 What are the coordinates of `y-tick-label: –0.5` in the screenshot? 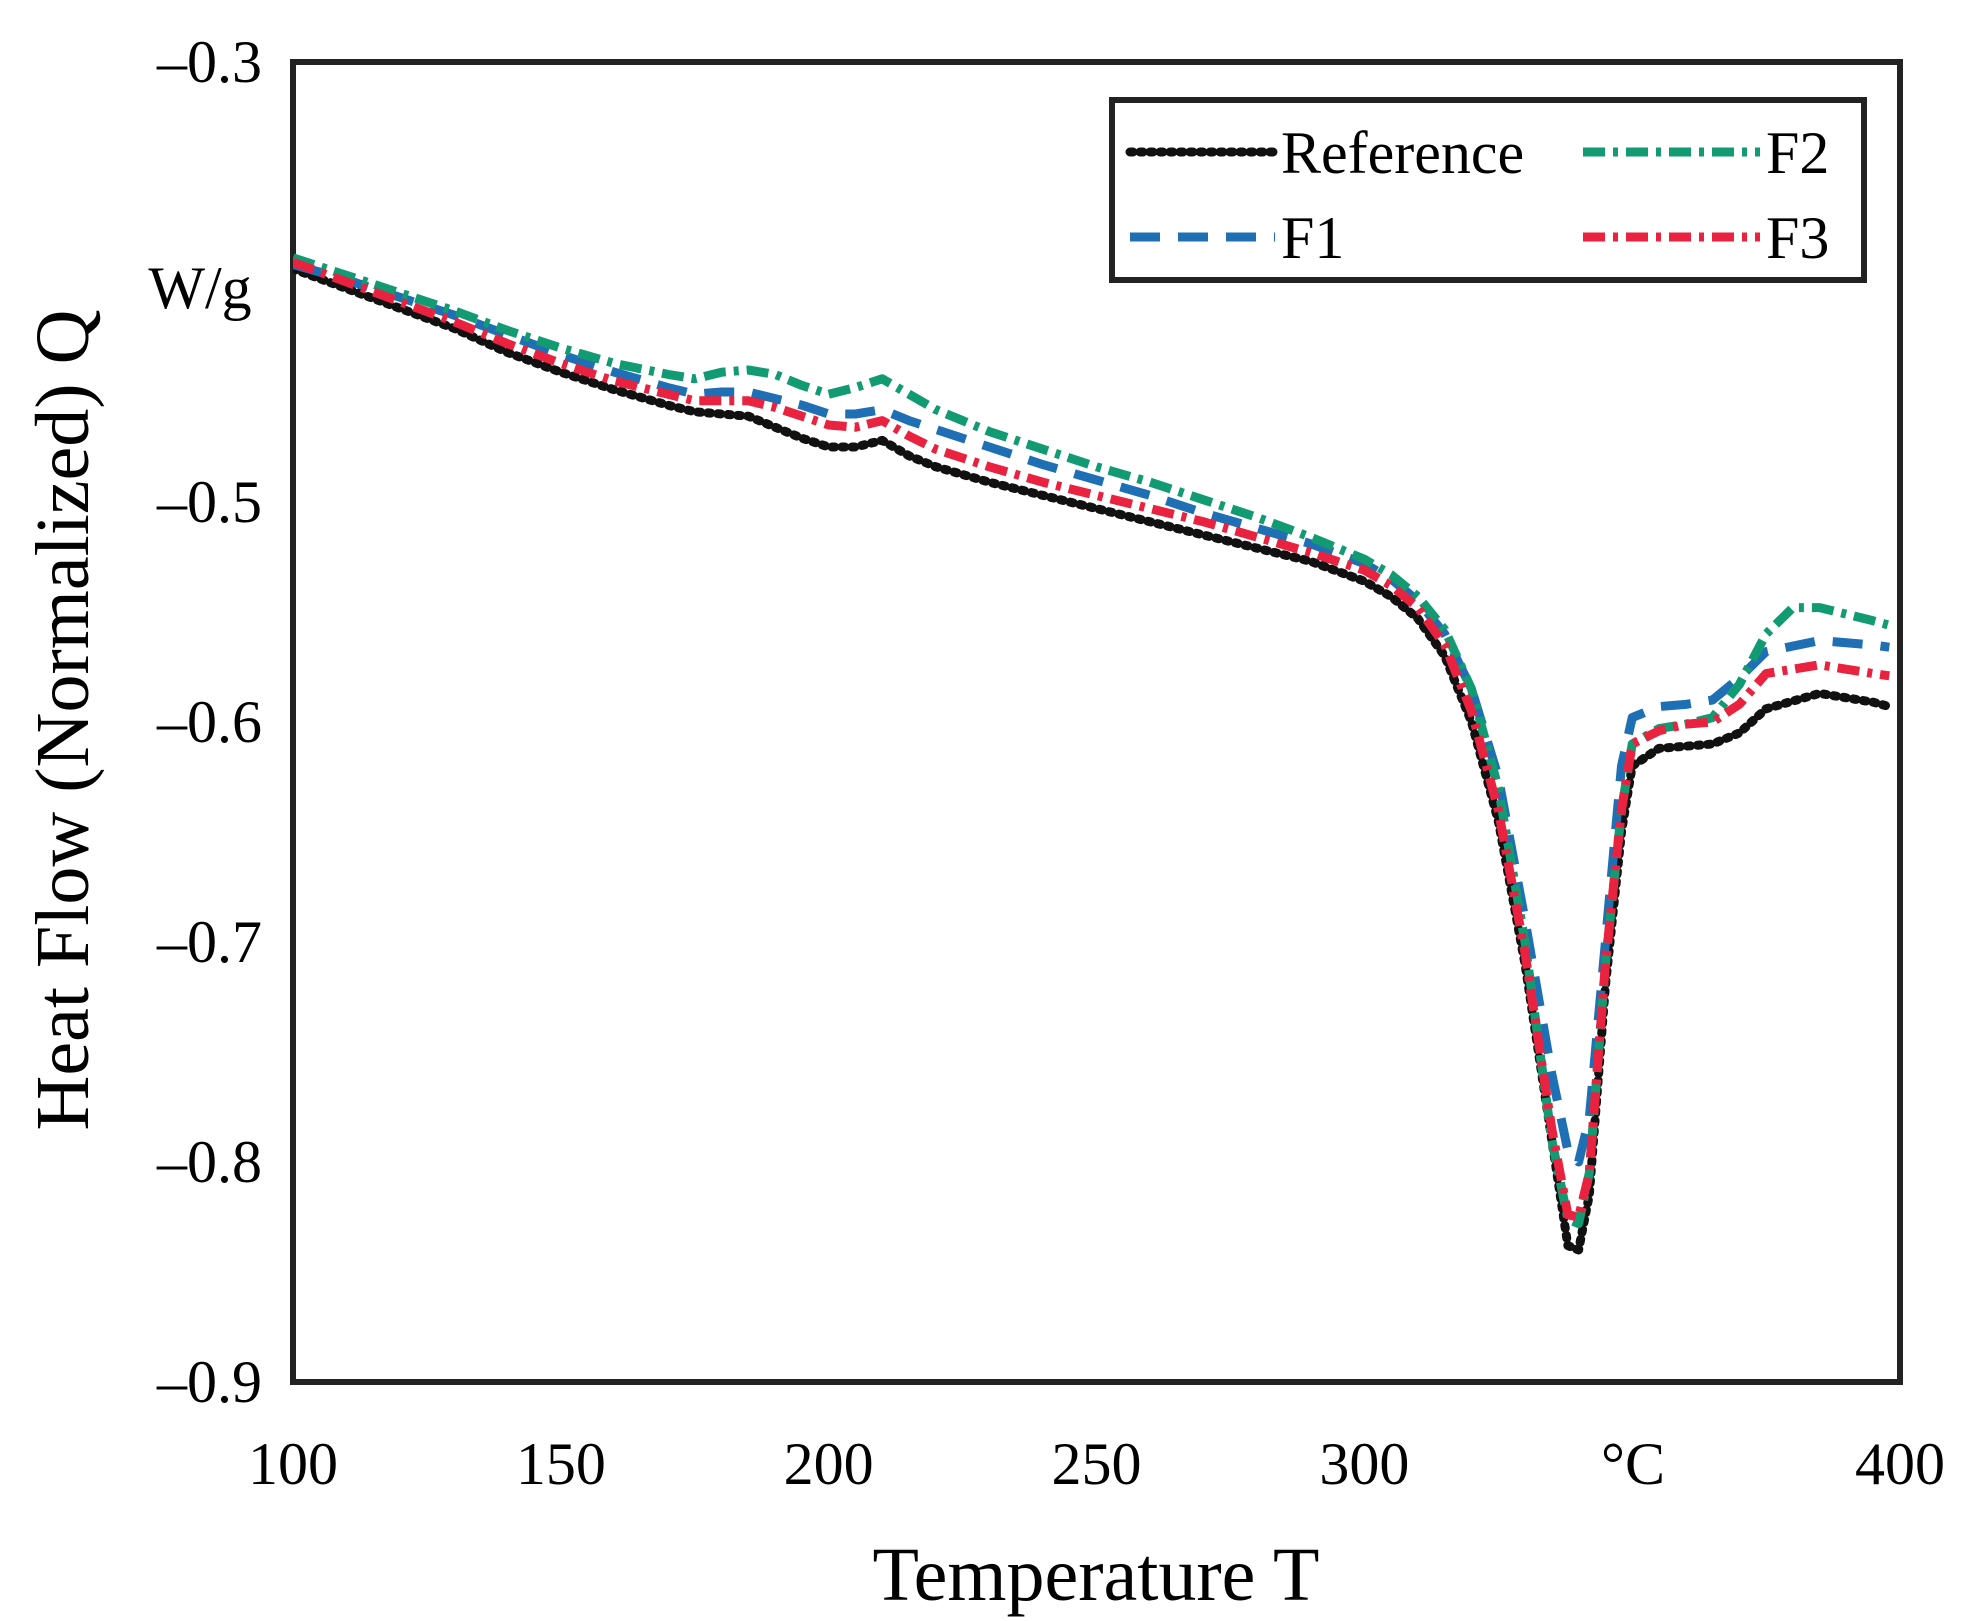 It's located at (209, 502).